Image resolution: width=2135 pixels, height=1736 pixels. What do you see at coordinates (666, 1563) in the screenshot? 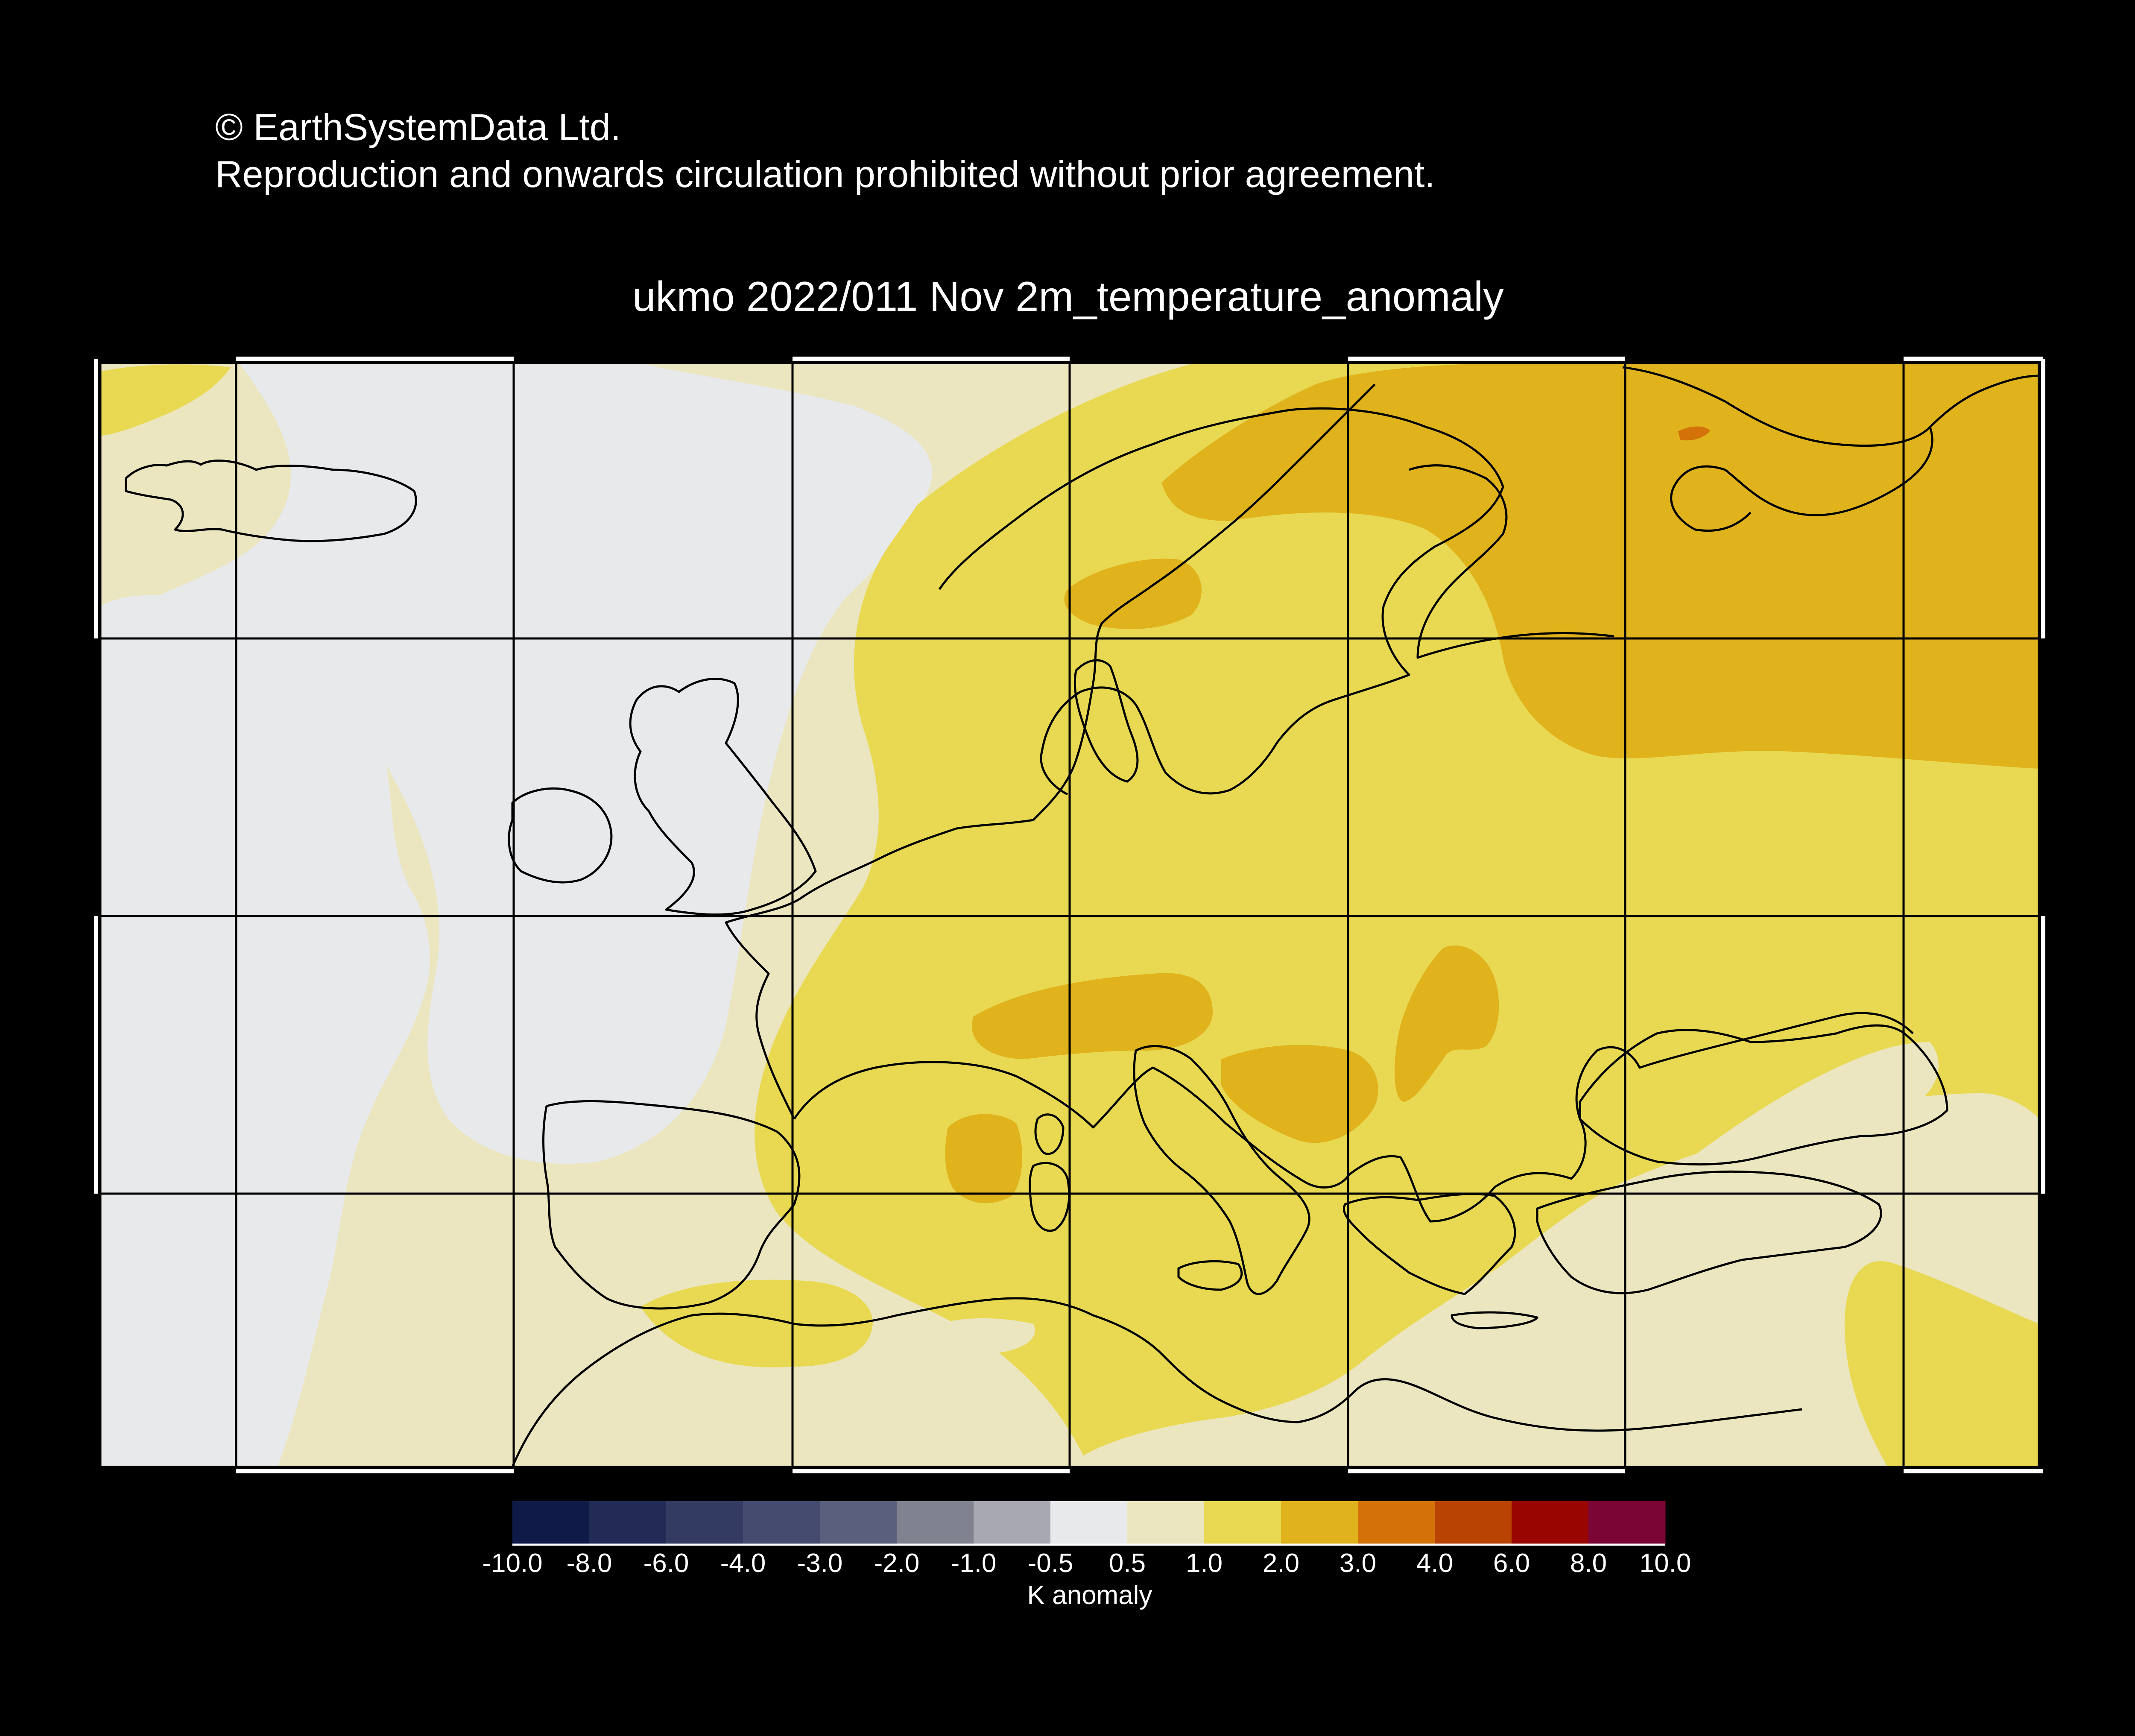
I see `colorbar-tick-label: -6.0` at bounding box center [666, 1563].